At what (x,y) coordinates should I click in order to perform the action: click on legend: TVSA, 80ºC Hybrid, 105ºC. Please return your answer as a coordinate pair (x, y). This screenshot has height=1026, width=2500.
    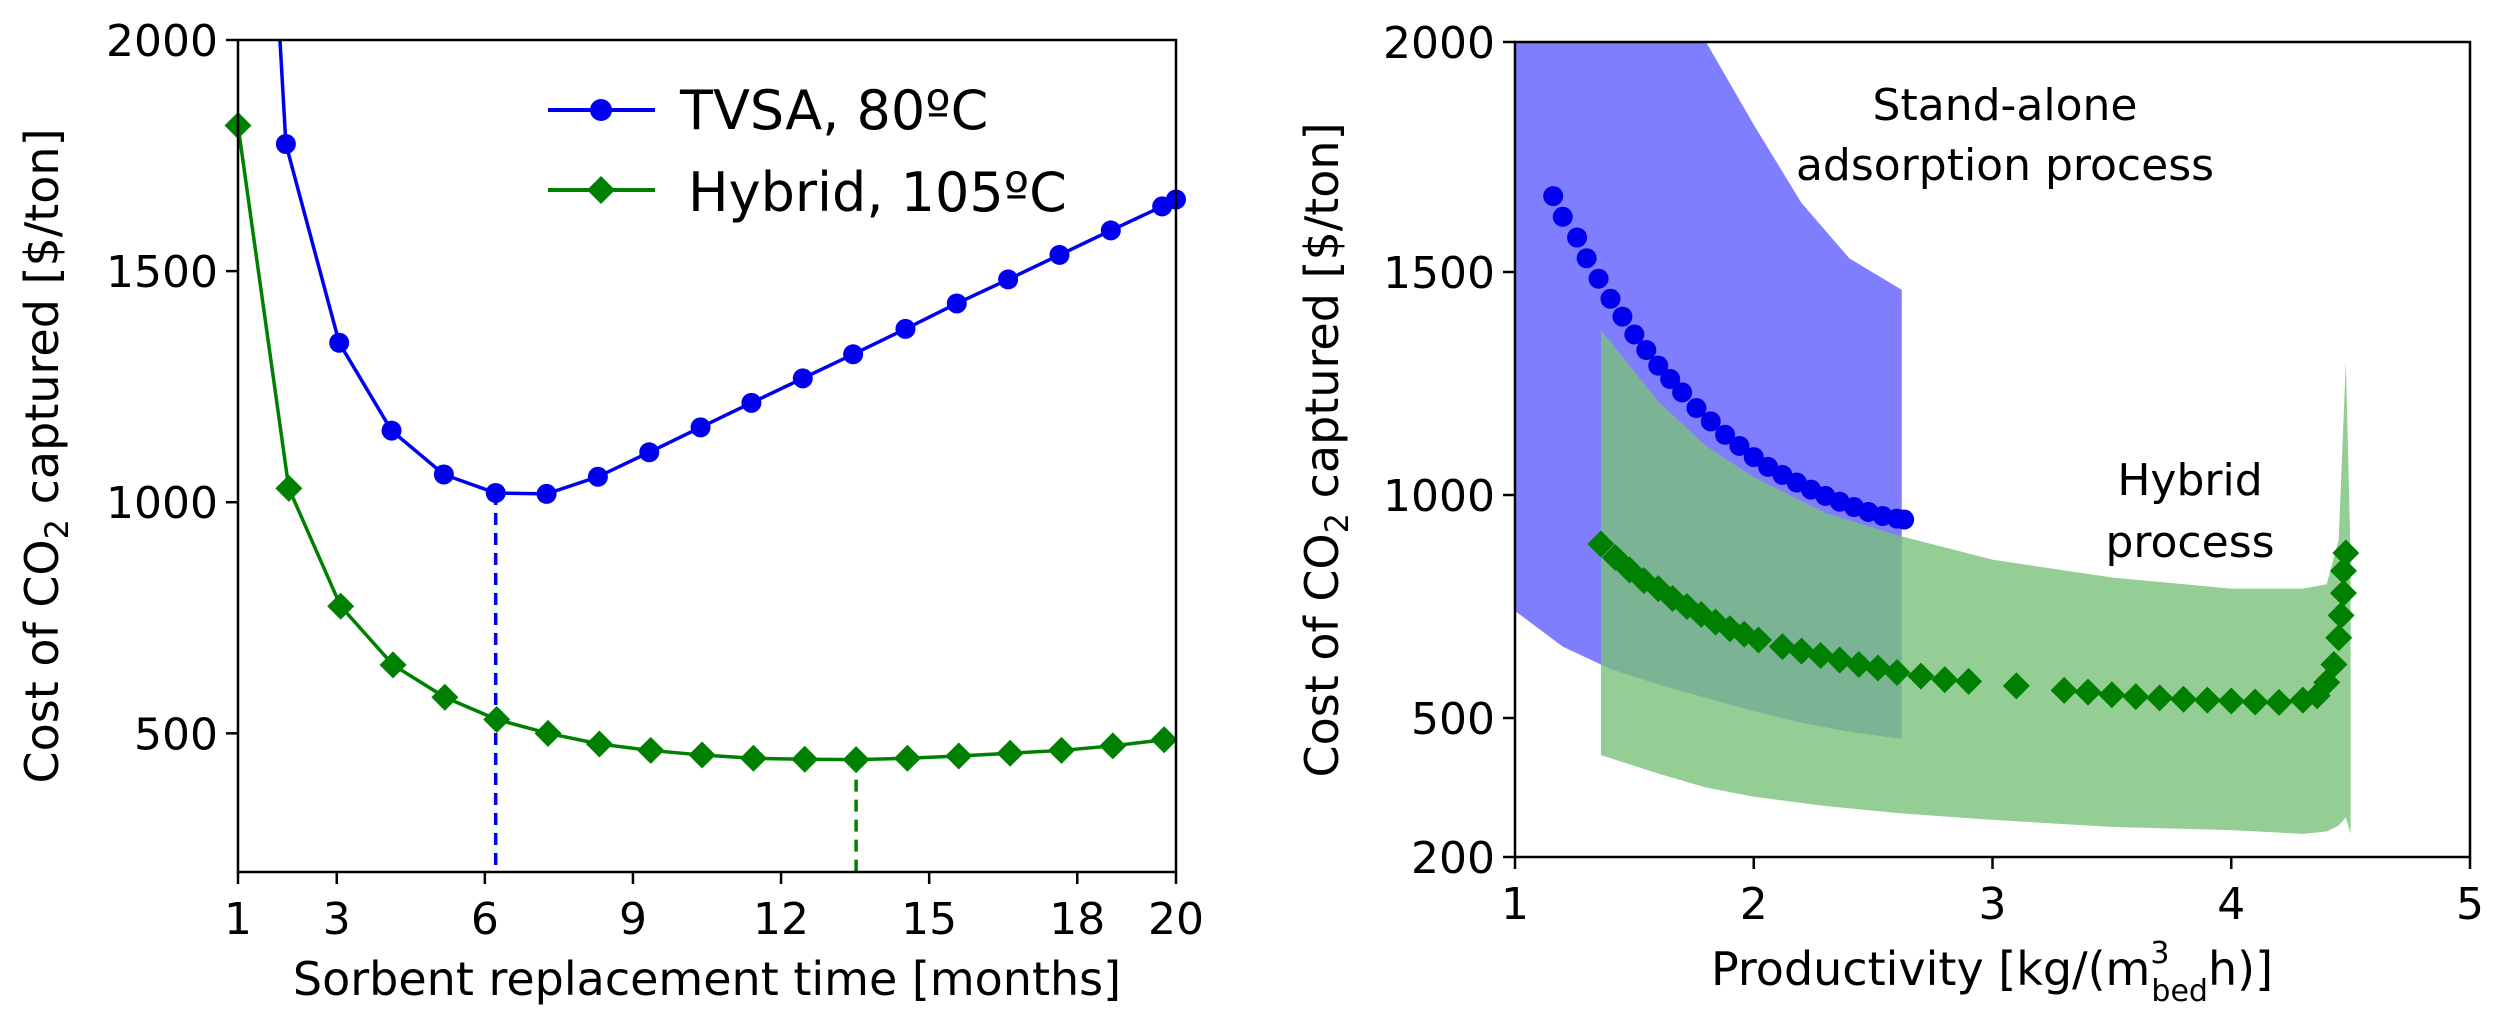
    Looking at the image, I should click on (807, 151).